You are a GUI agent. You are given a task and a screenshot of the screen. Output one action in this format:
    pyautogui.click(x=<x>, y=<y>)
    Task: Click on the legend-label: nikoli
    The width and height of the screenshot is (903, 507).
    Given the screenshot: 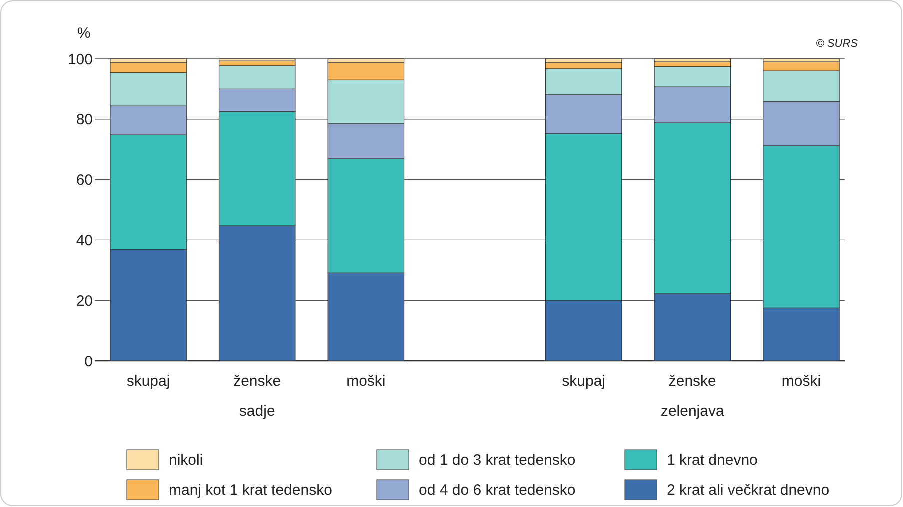 What is the action you would take?
    pyautogui.click(x=186, y=460)
    